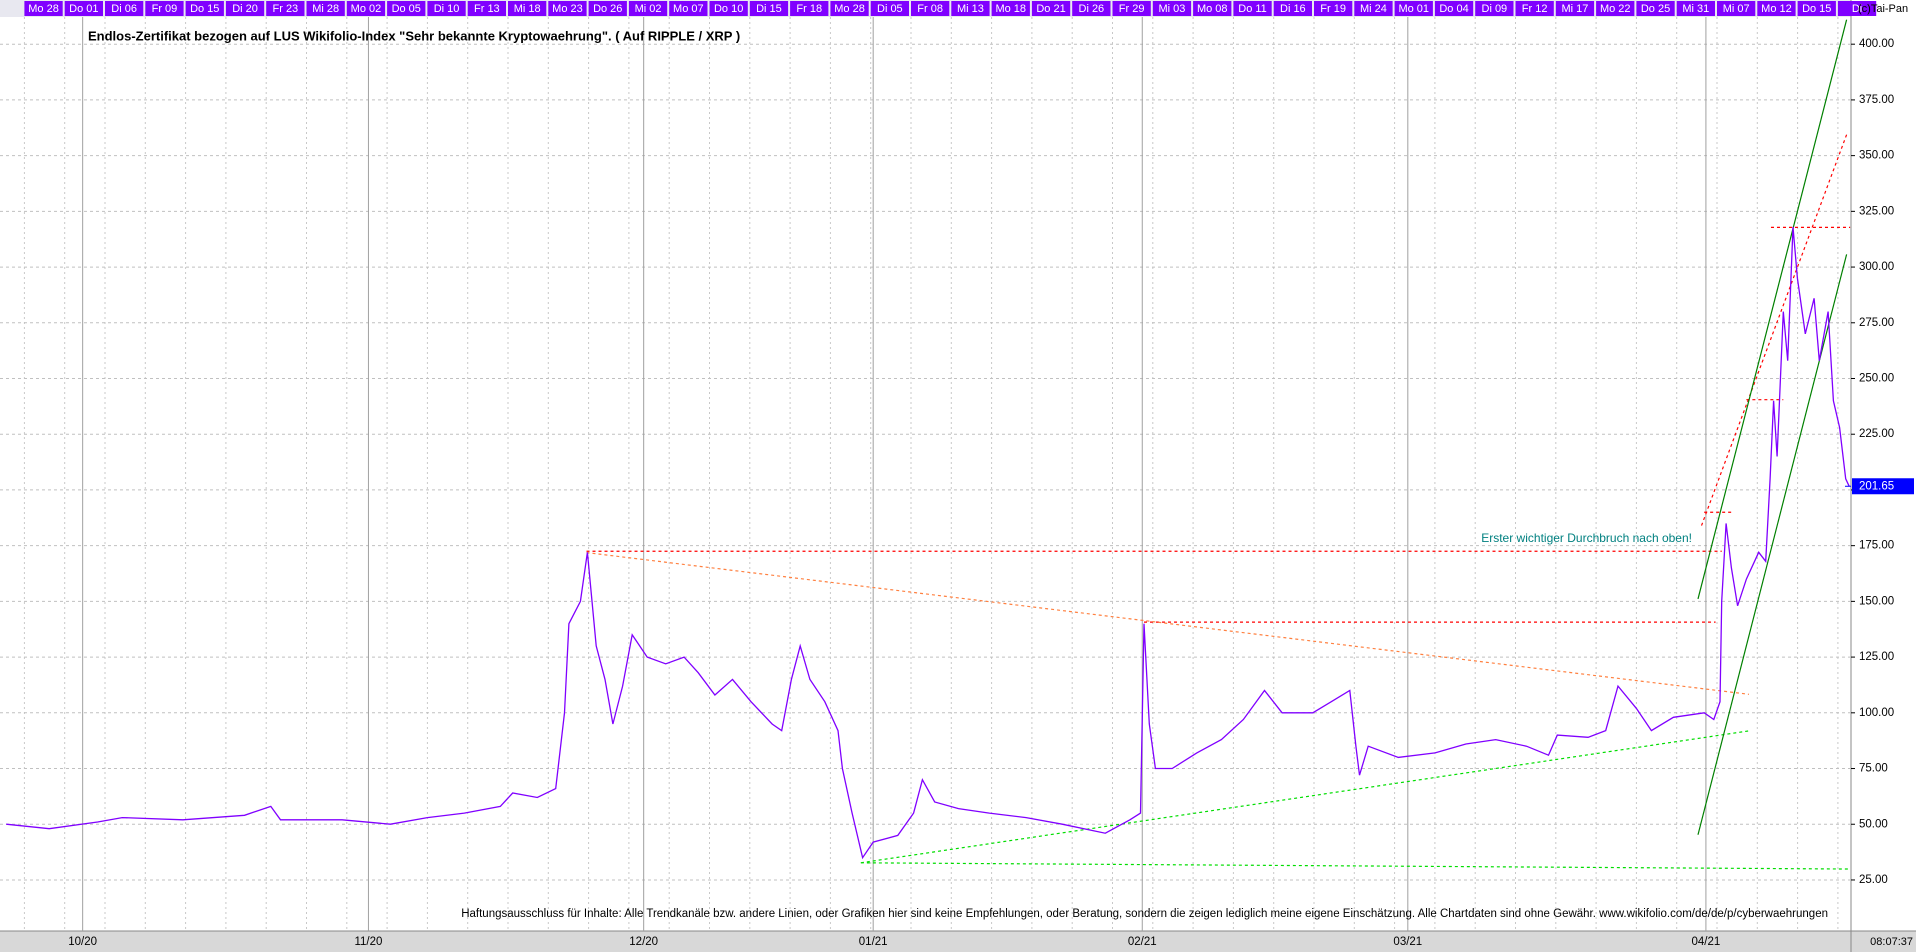 The width and height of the screenshot is (1916, 952). Describe the element at coordinates (873, 942) in the screenshot. I see `x-tick-label: 01/21` at that location.